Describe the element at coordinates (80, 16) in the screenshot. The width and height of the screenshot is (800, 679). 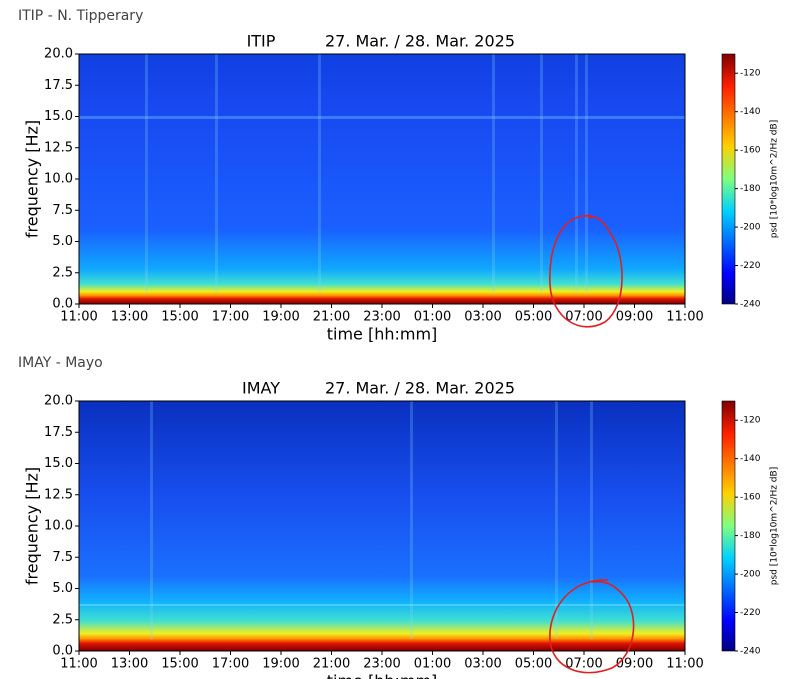
I see `section-heading: ITIP - N. Tipperary` at that location.